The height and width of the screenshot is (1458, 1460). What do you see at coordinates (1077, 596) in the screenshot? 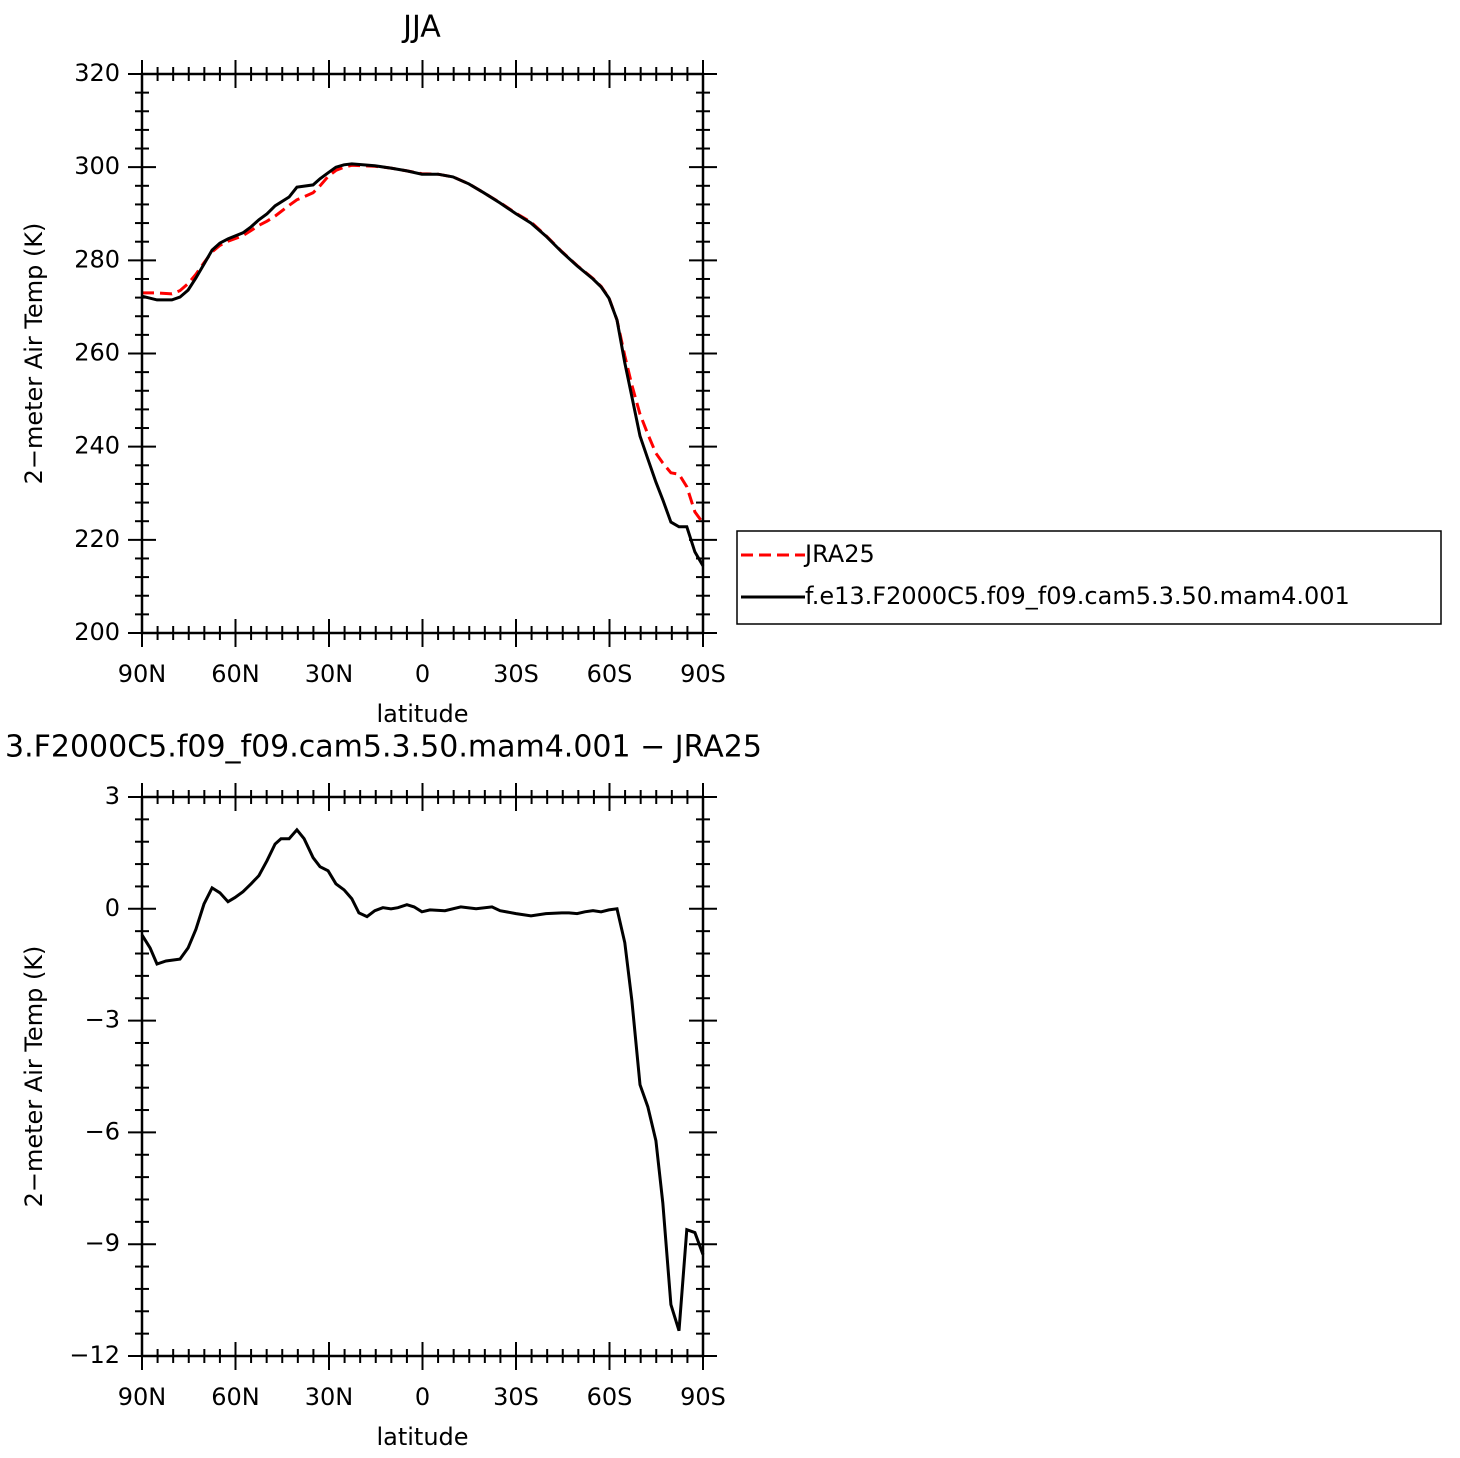
I see `legend-label: f.e13.F2000C5.f09_f09.cam5.3.50.mam4.001` at bounding box center [1077, 596].